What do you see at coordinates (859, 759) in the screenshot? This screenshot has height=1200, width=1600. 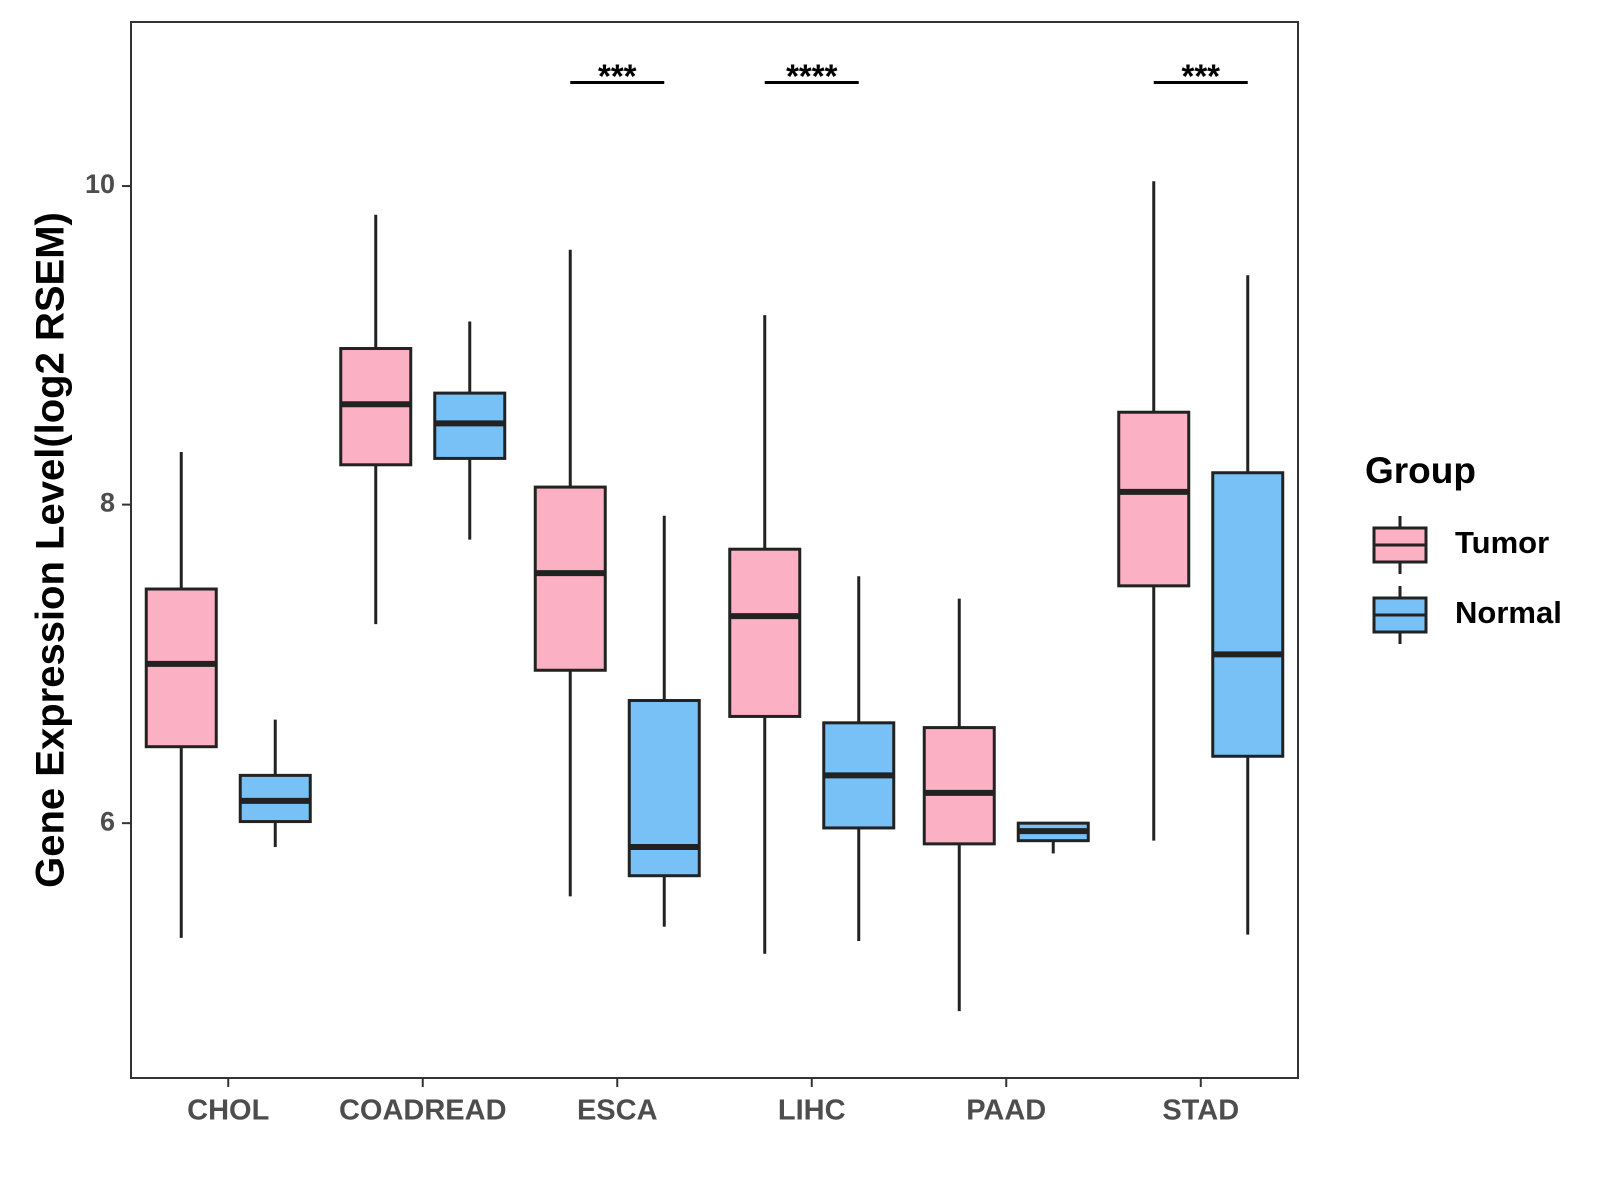 I see `box-normal-lihc` at bounding box center [859, 759].